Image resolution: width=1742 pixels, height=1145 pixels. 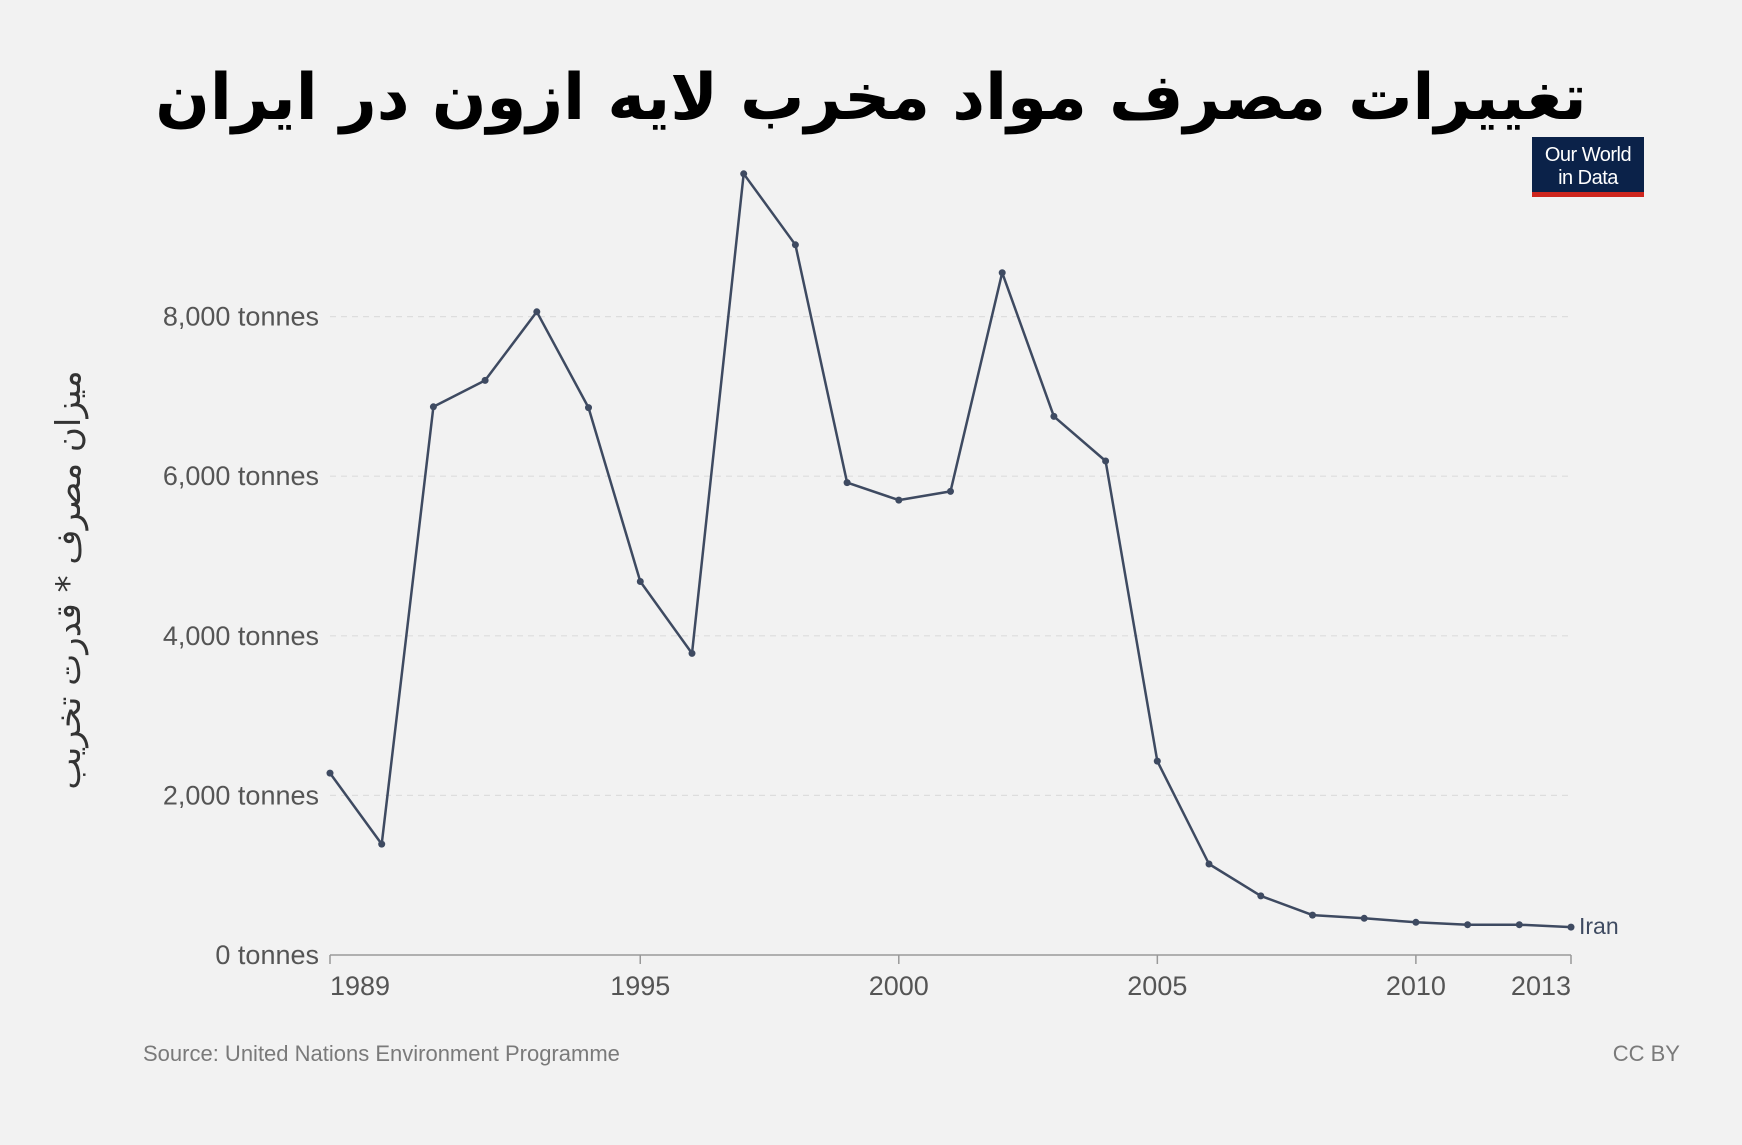 I want to click on logo-line-1: Our World, so click(x=1588, y=155).